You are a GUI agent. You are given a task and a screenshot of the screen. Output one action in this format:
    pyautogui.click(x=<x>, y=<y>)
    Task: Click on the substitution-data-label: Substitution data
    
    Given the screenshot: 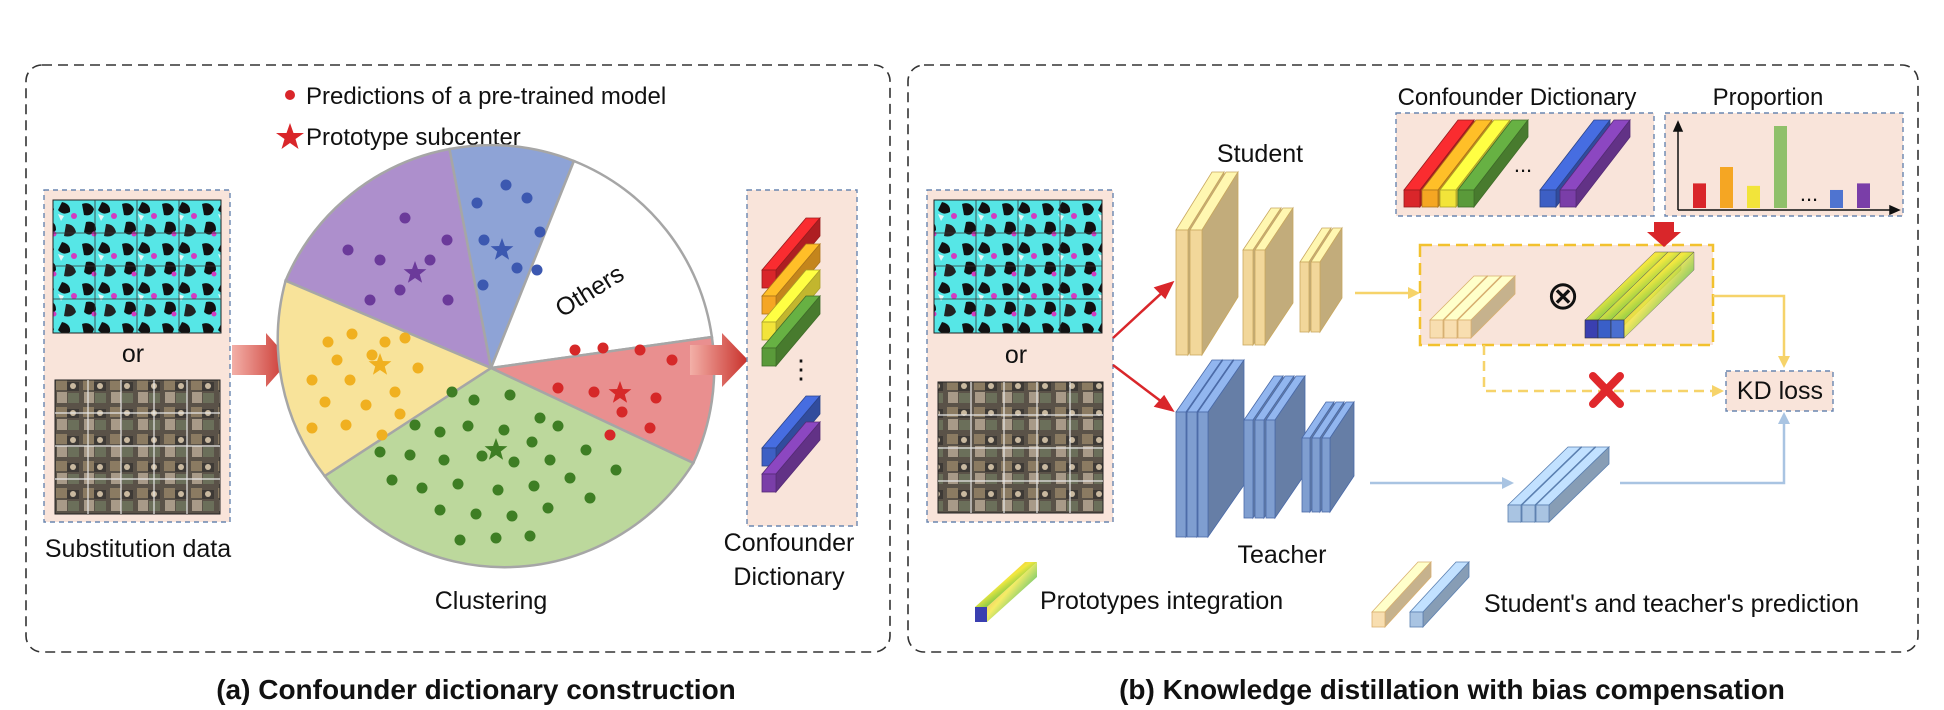 What is the action you would take?
    pyautogui.click(x=138, y=549)
    